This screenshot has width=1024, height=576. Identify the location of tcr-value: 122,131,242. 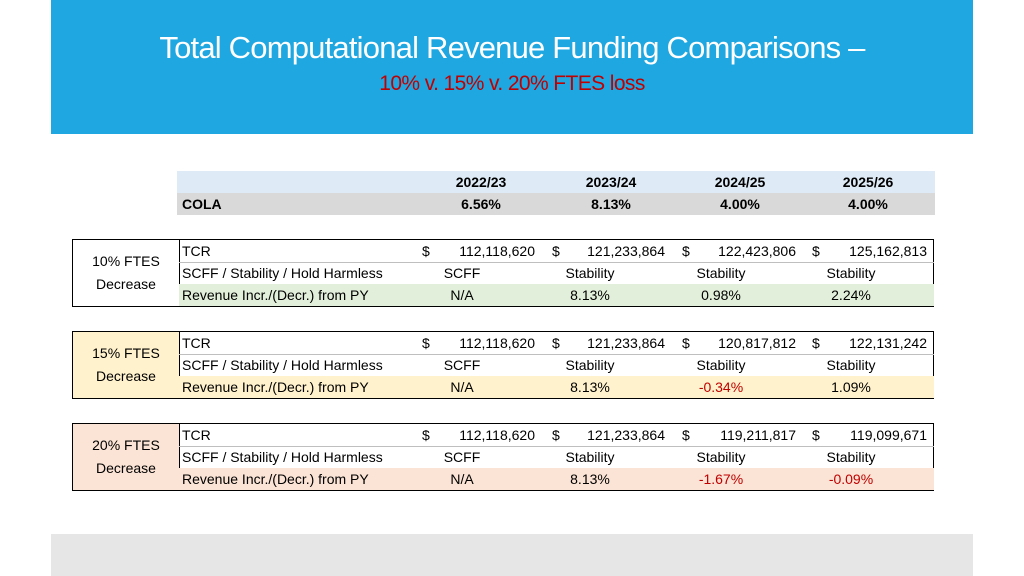
(888, 343).